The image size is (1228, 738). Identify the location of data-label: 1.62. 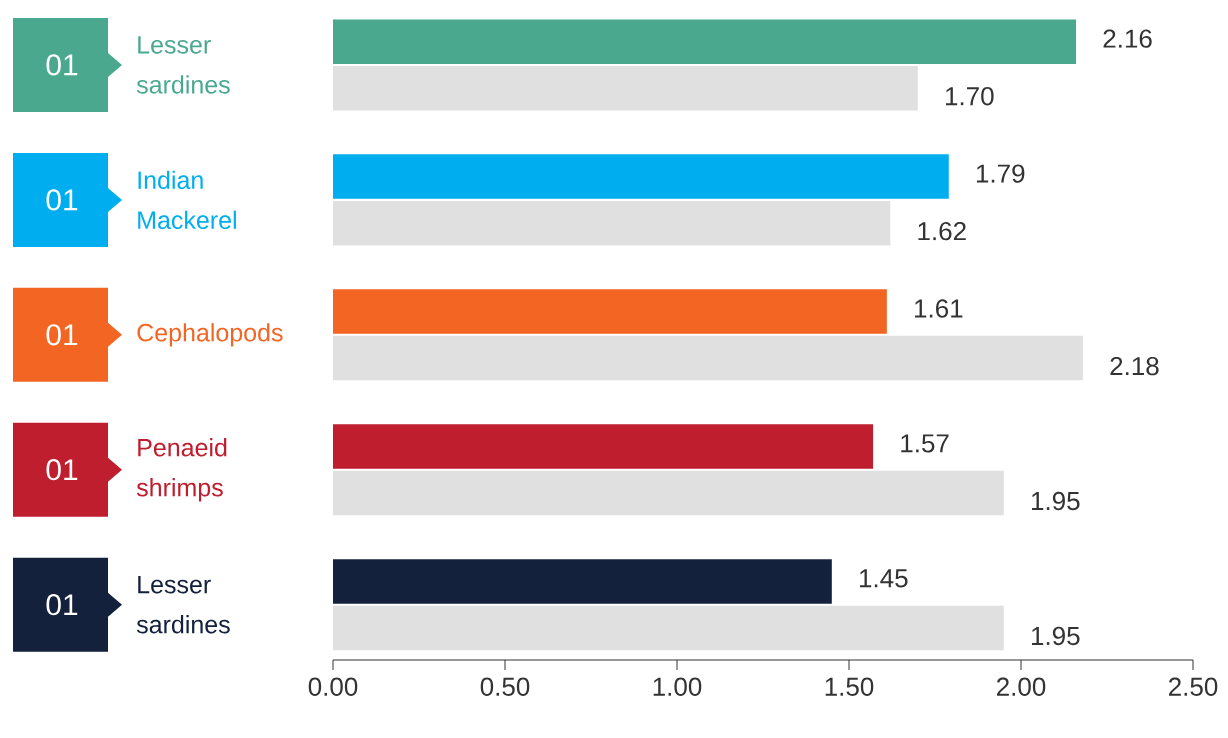
(942, 231).